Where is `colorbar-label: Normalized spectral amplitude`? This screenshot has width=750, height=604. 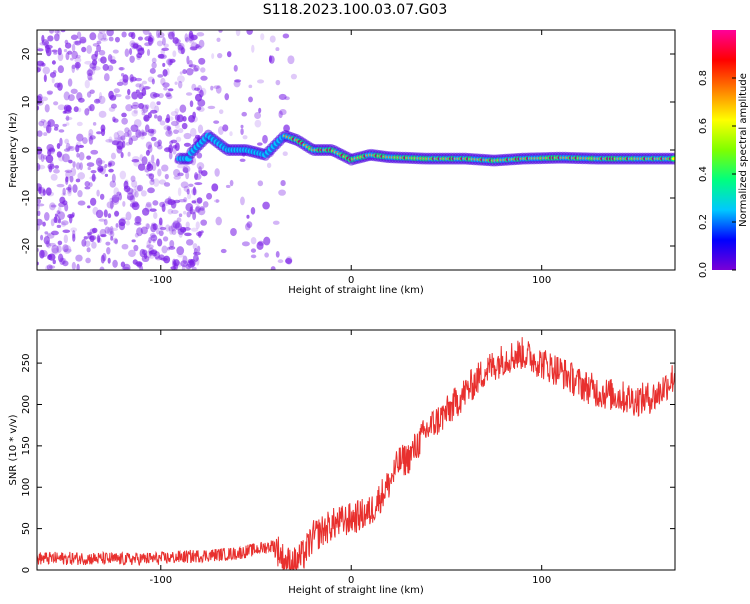
colorbar-label: Normalized spectral amplitude is located at coordinates (743, 150).